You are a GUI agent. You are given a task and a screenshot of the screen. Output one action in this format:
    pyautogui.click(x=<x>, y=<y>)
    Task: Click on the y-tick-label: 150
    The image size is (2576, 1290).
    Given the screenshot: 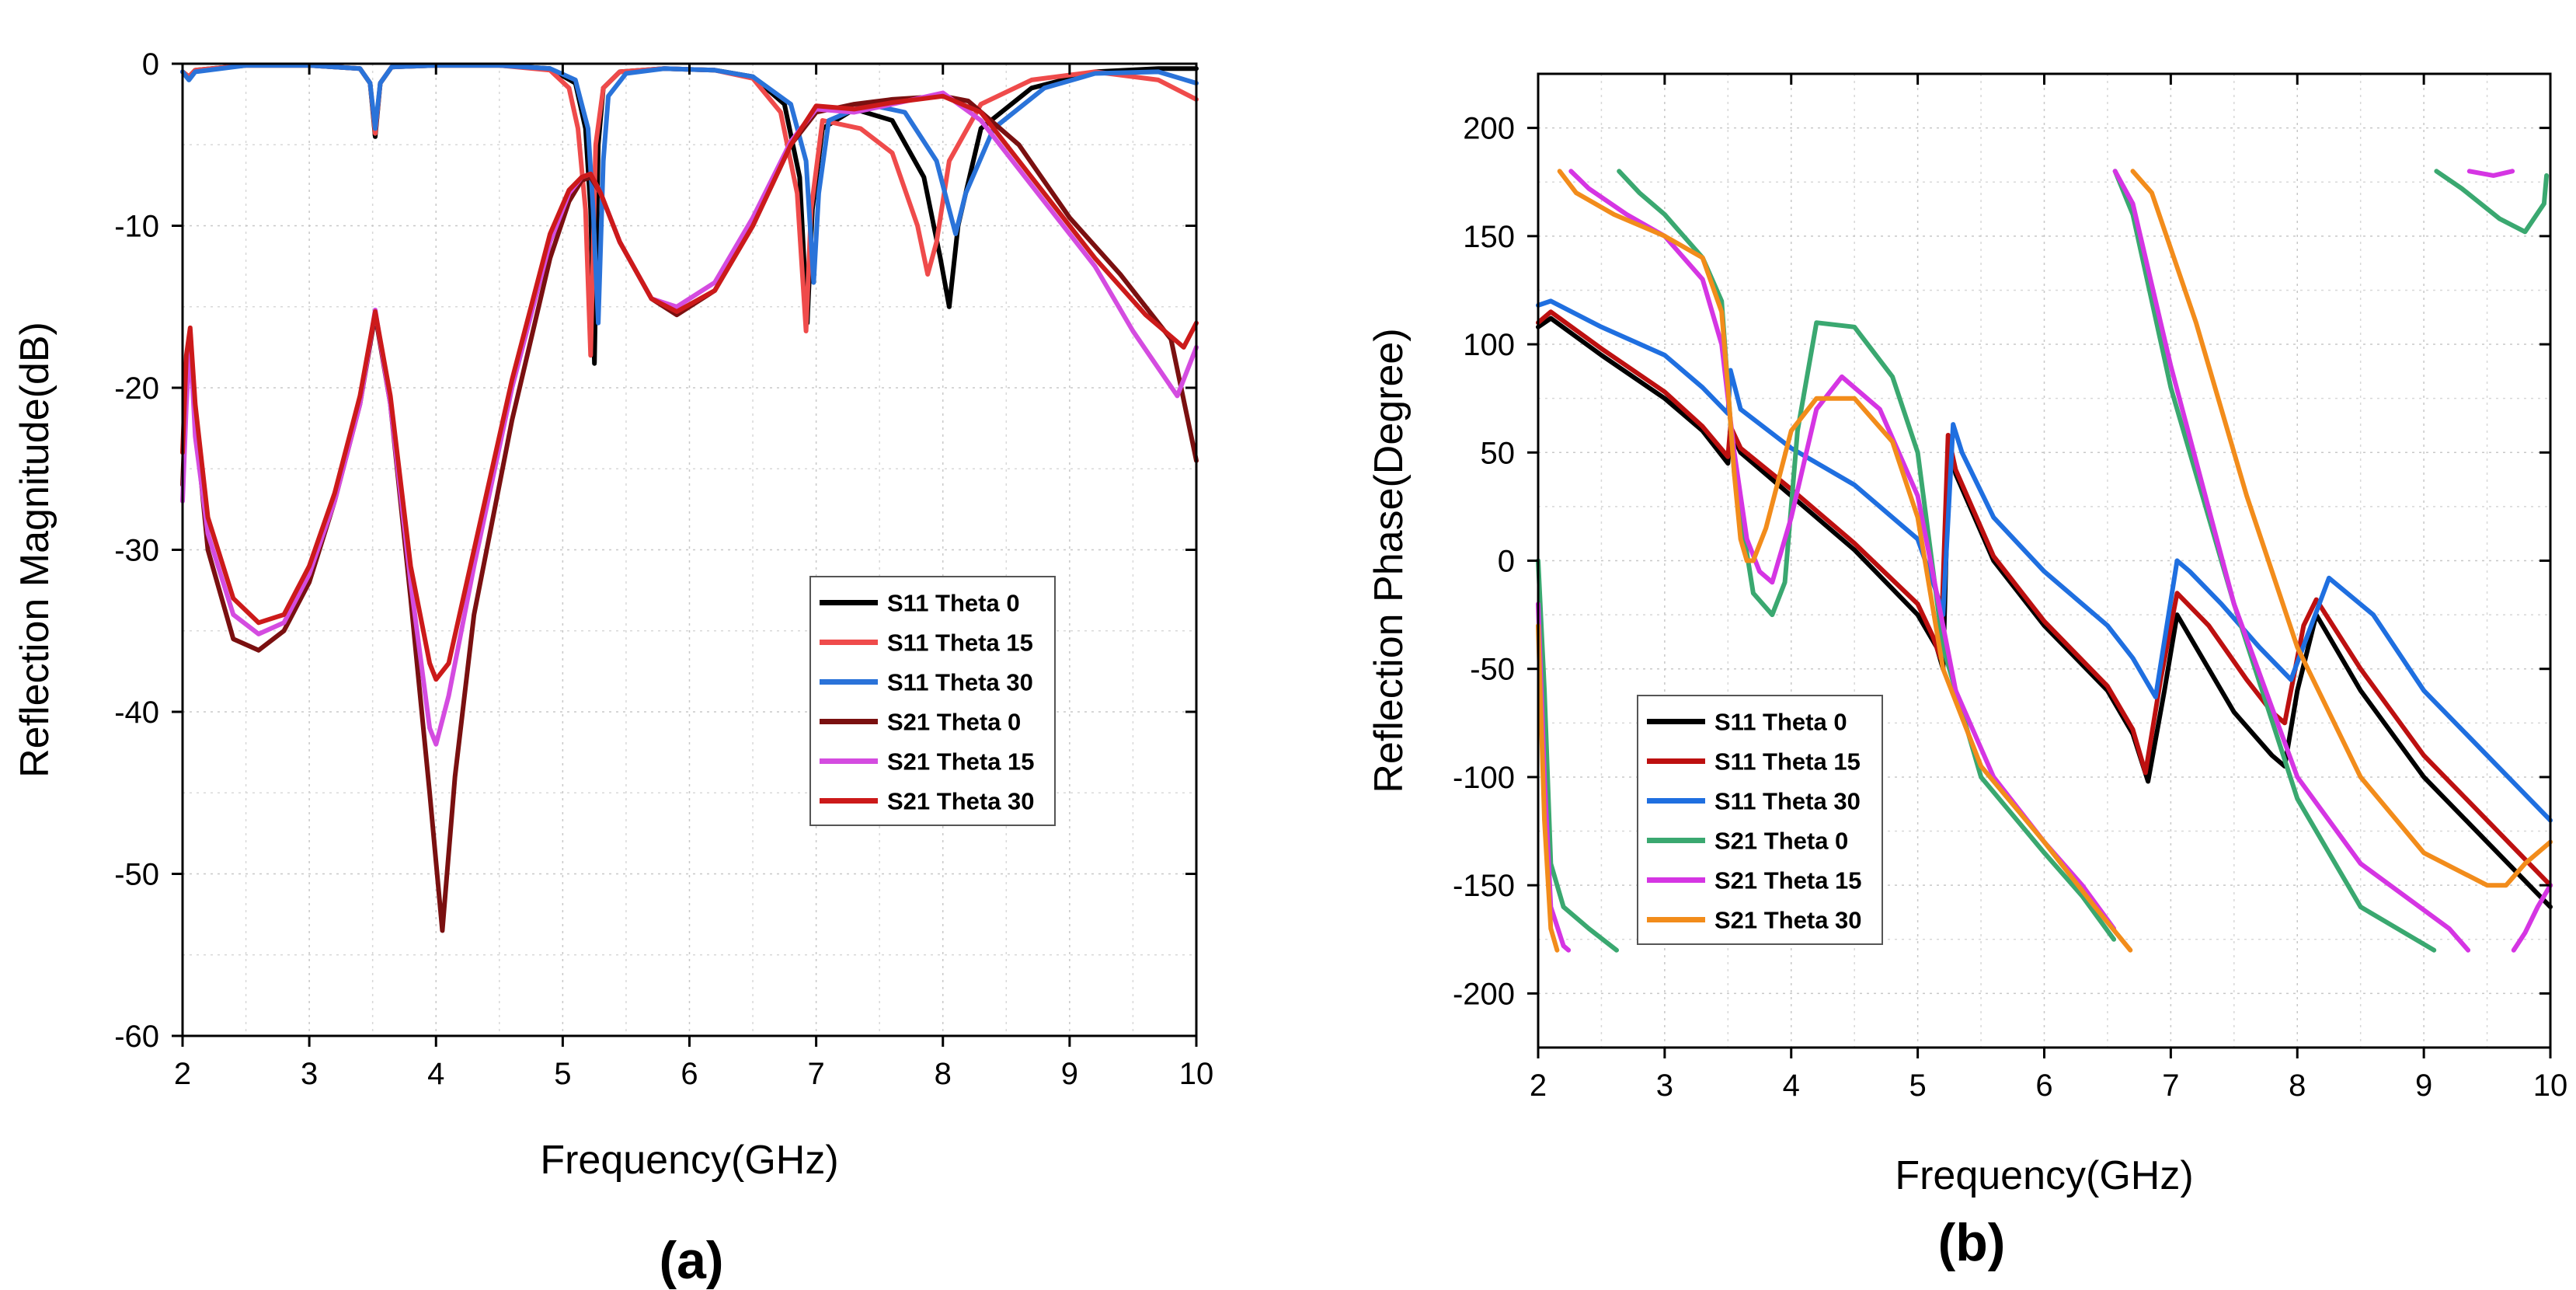 What is the action you would take?
    pyautogui.click(x=1489, y=237)
    